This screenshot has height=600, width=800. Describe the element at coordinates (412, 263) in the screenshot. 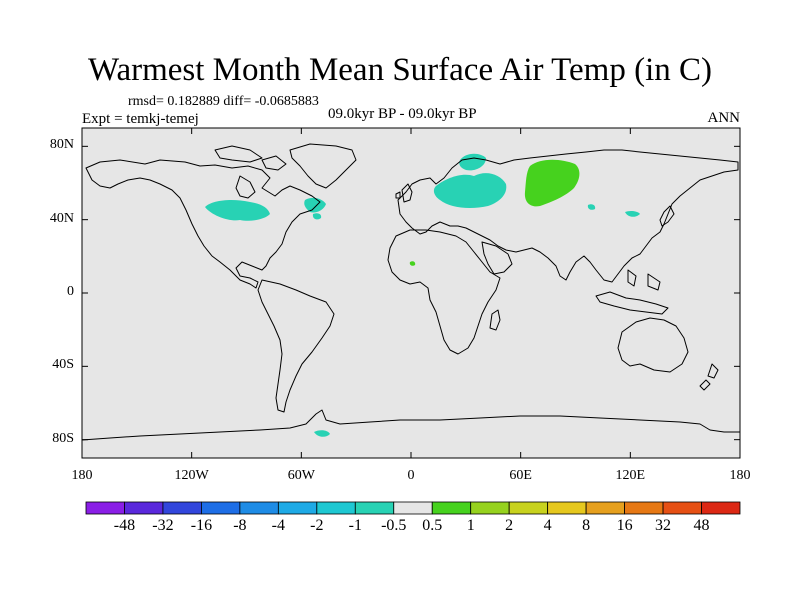

I see `anomaly-arabia-small` at that location.